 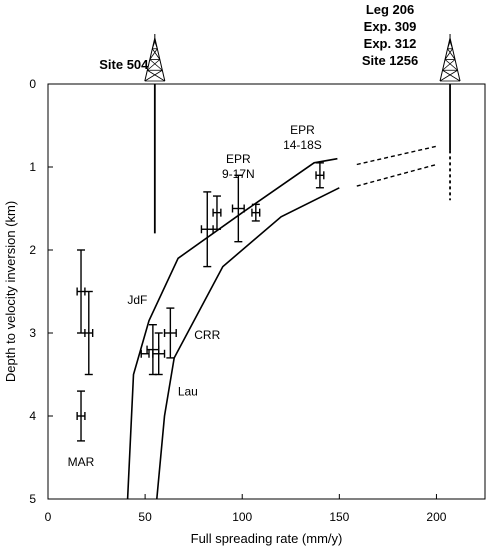 What do you see at coordinates (242, 517) in the screenshot?
I see `x-tick-label: 100` at bounding box center [242, 517].